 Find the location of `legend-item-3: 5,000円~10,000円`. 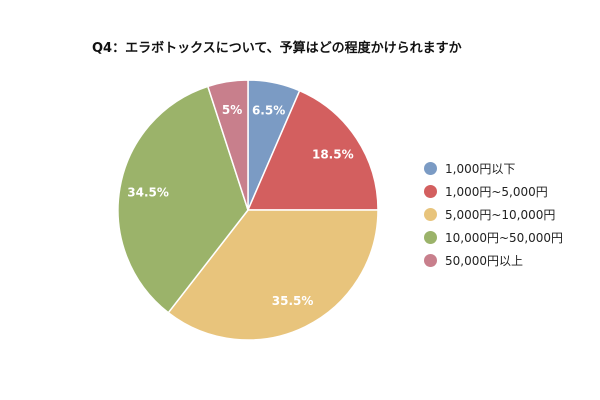

legend-item-3: 5,000円~10,000円 is located at coordinates (493, 214).